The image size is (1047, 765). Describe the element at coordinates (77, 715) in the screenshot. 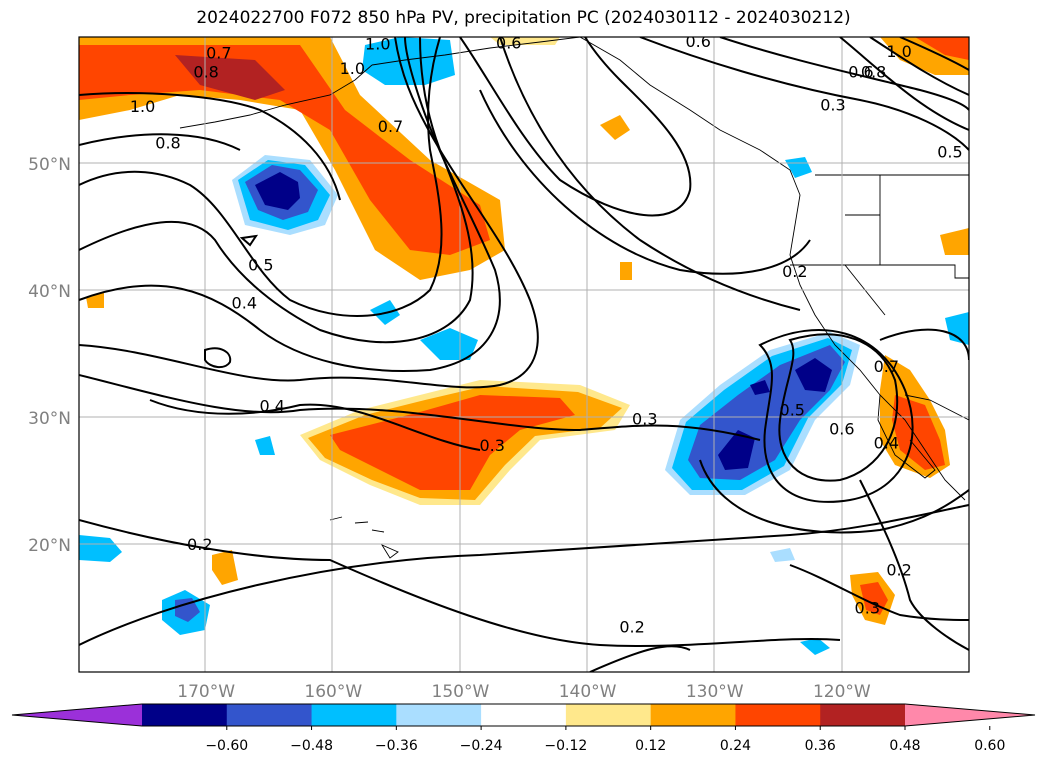

I see `colorbar-extend-low` at that location.